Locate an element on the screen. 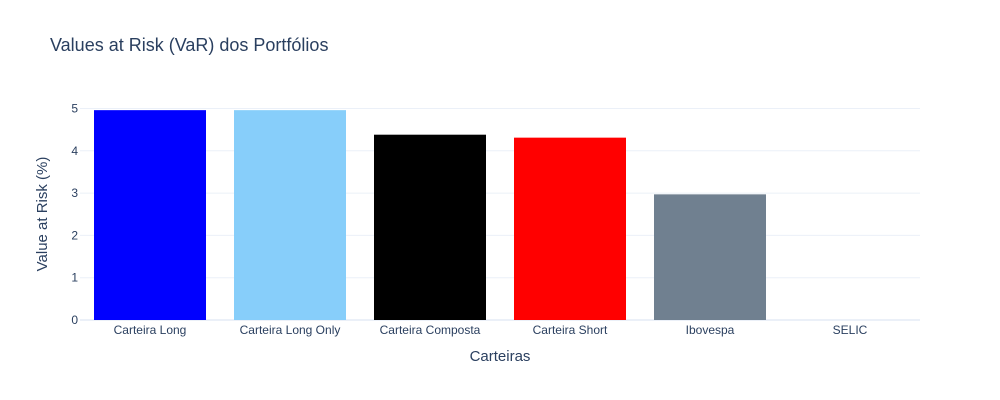  y-tick-label: 3 is located at coordinates (74, 193).